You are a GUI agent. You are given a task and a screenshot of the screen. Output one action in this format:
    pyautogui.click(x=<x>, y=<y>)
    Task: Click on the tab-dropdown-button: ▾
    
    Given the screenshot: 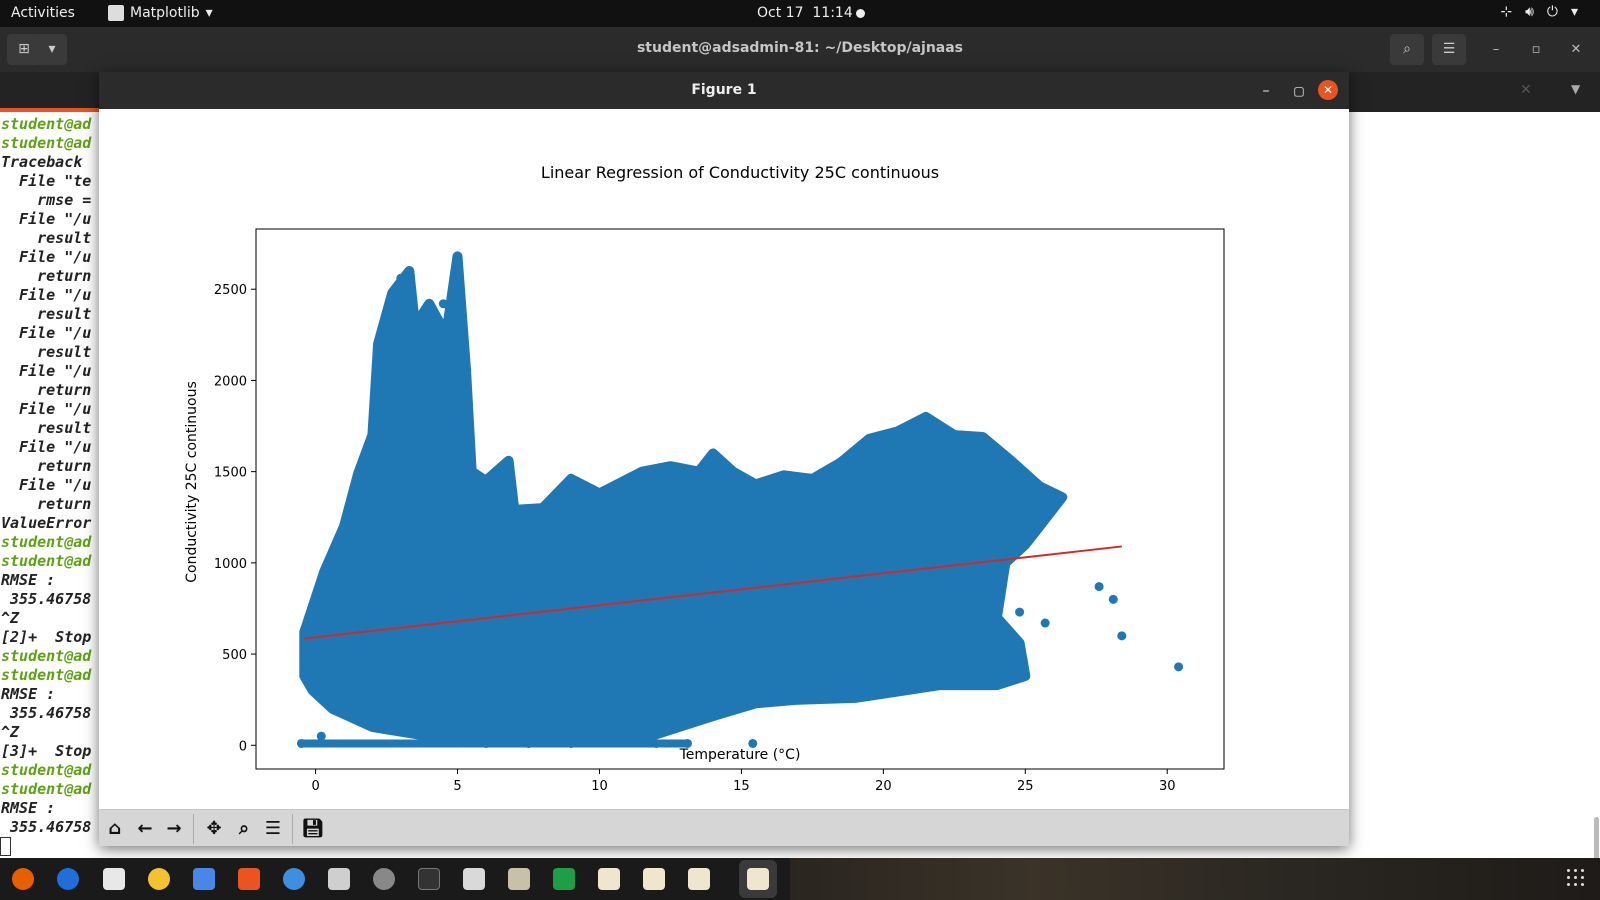 What is the action you would take?
    pyautogui.click(x=52, y=49)
    